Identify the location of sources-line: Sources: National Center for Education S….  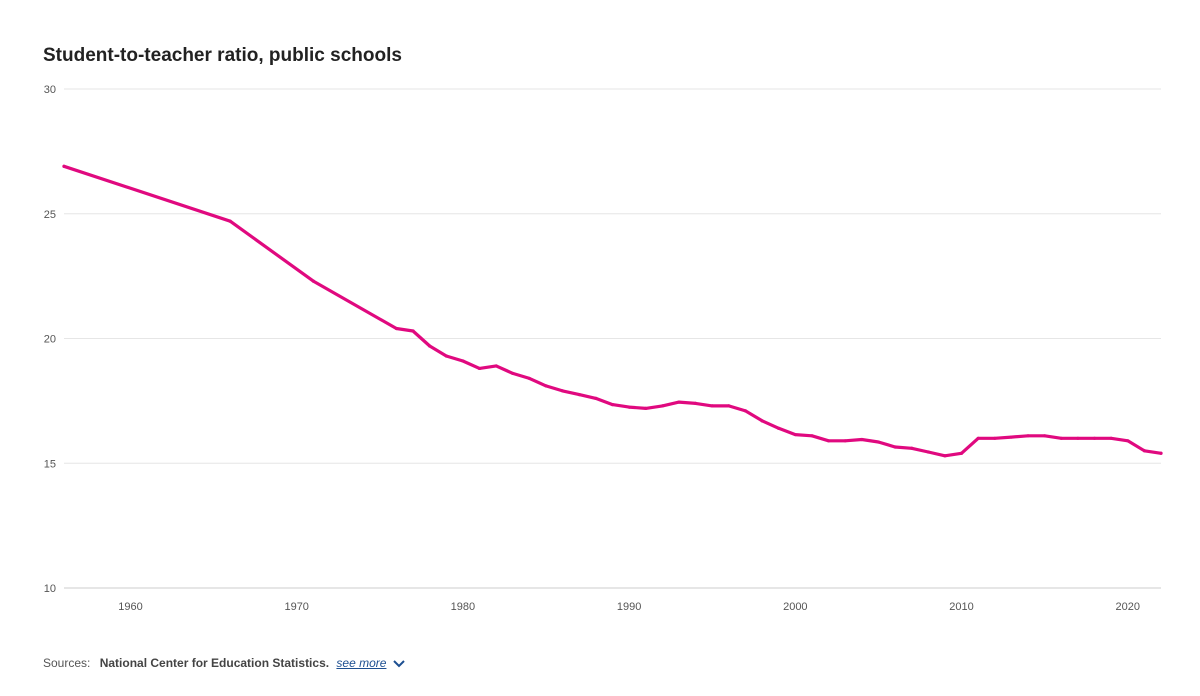
(224, 663).